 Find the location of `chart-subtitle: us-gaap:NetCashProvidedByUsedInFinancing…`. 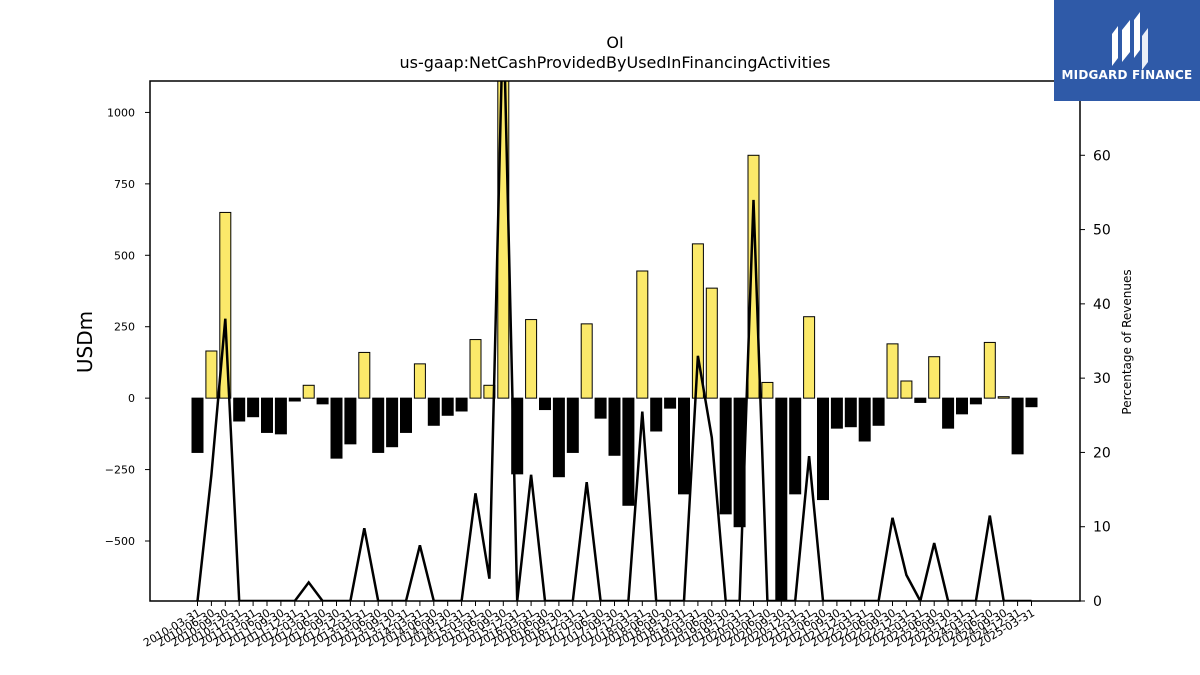

chart-subtitle: us-gaap:NetCashProvidedByUsedInFinancing… is located at coordinates (614, 62).